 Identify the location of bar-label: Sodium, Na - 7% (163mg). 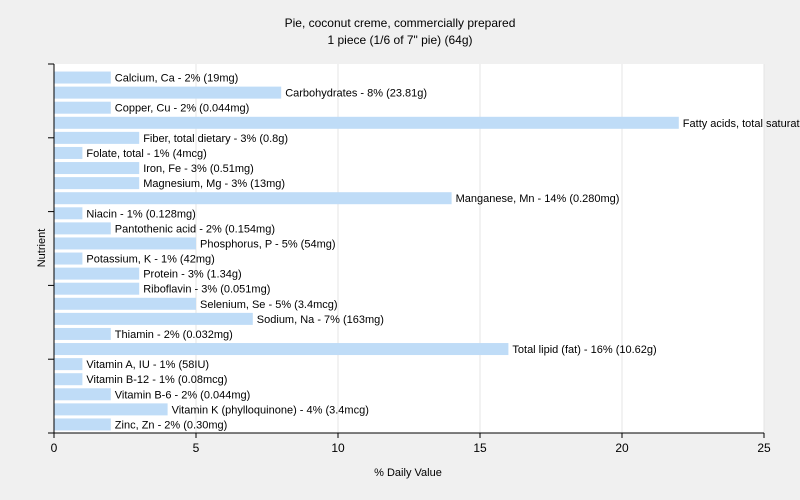
(320, 320).